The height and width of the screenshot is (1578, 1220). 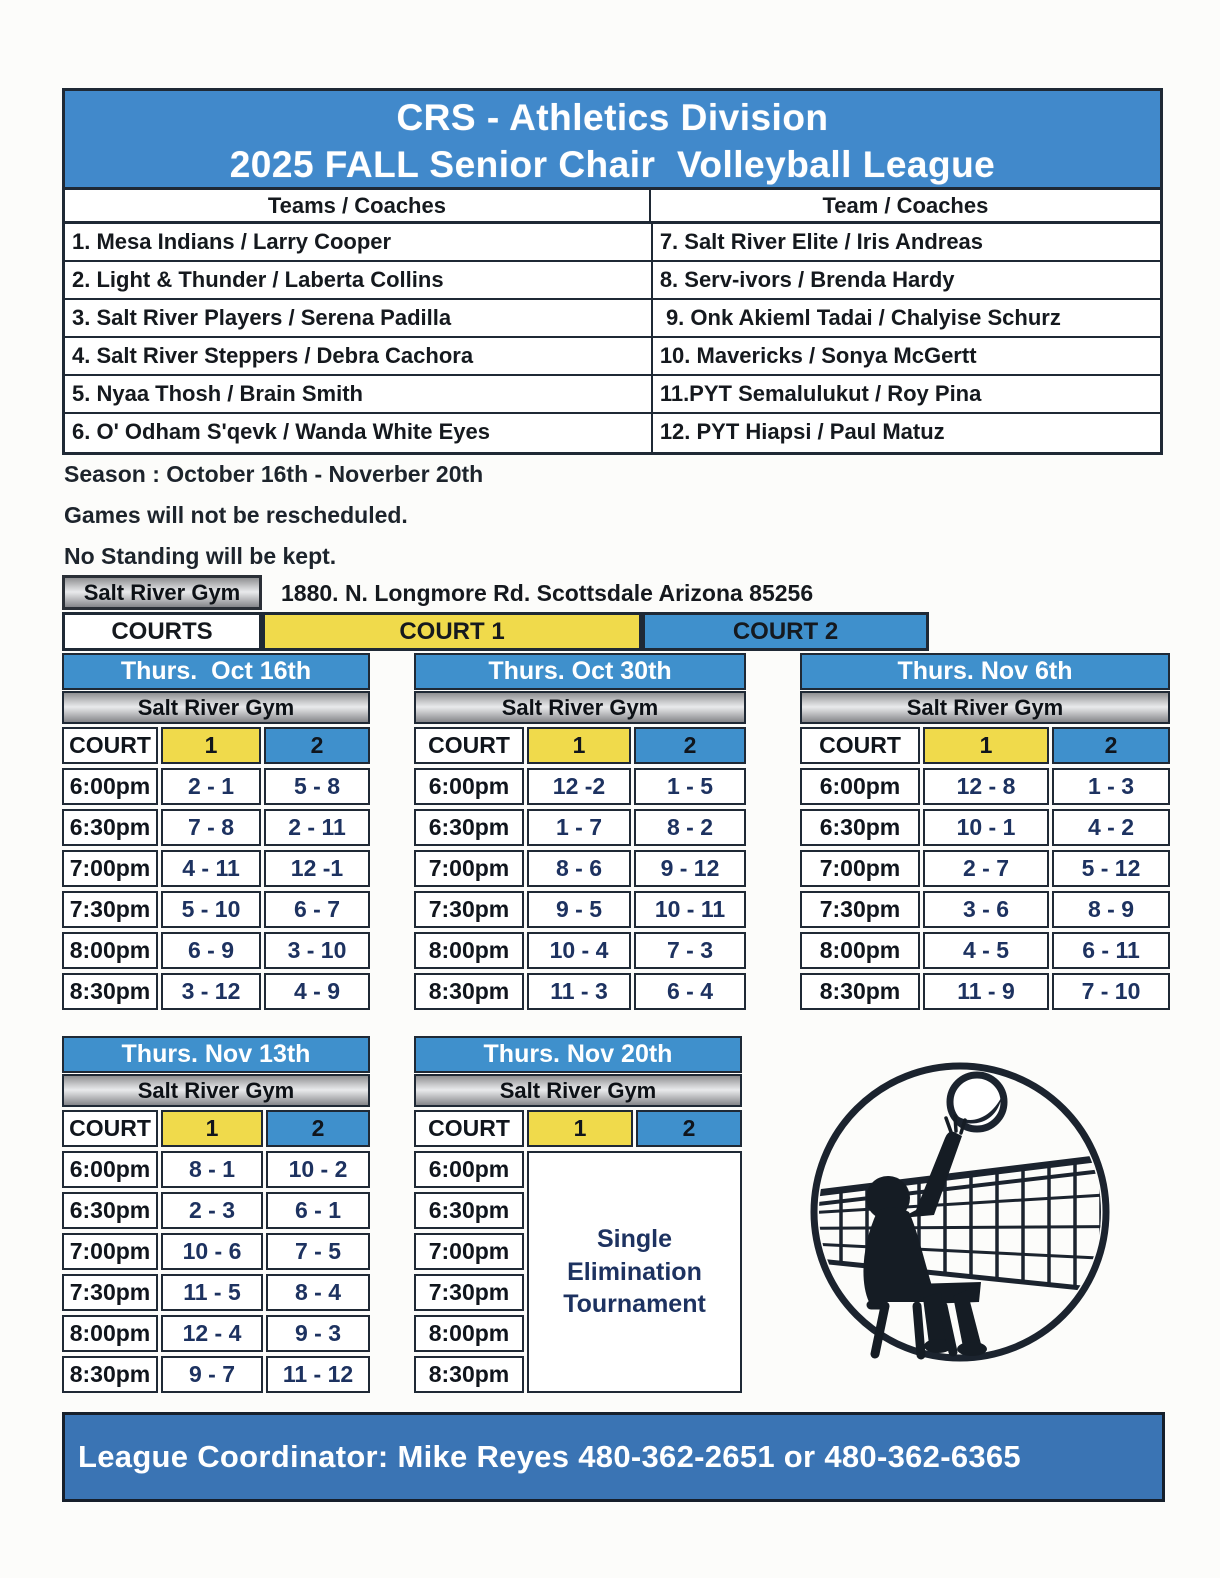 What do you see at coordinates (1111, 786) in the screenshot?
I see `schedule-match-cell: 1 - 3` at bounding box center [1111, 786].